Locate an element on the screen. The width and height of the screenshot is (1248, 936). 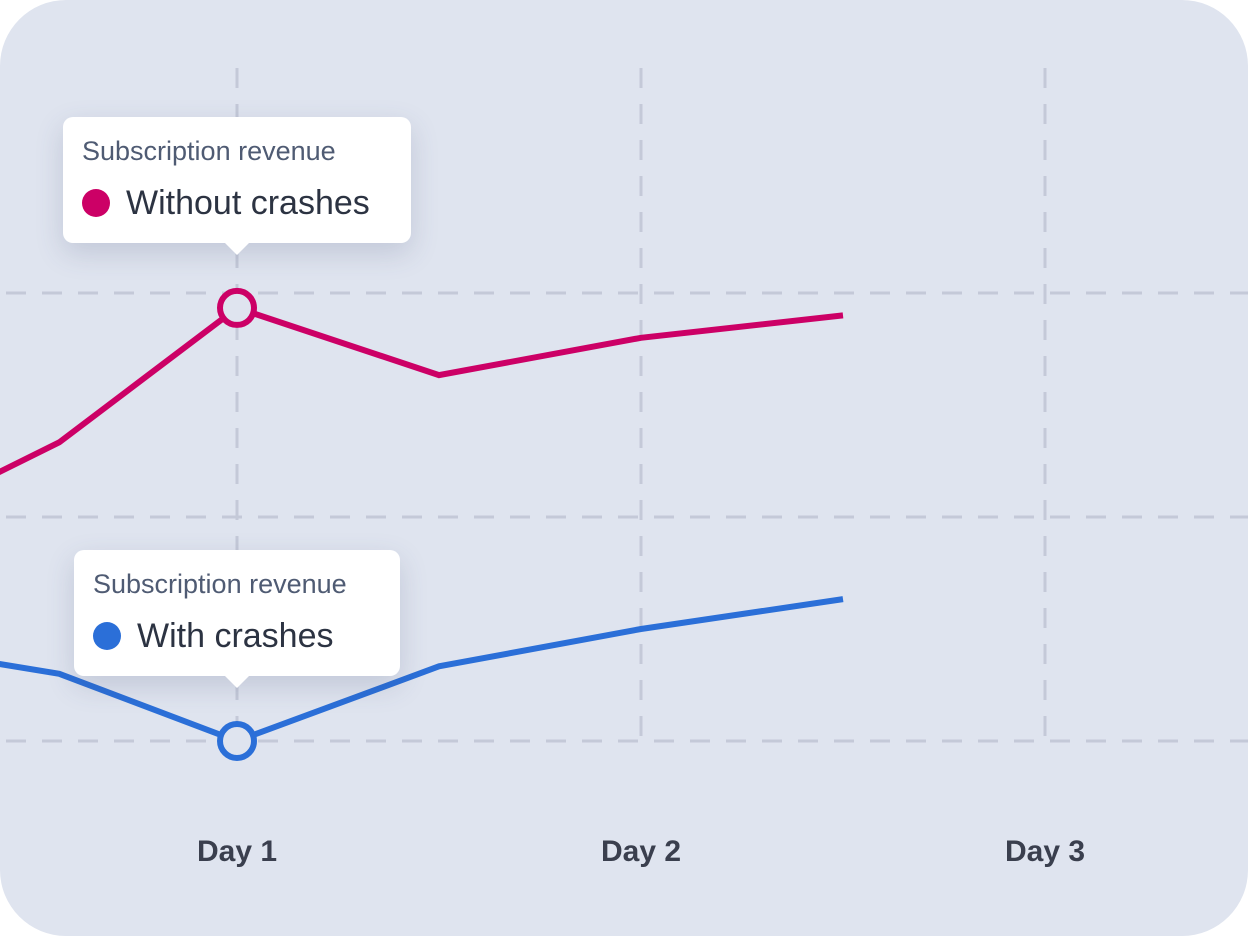
tooltip-row: Without crashes is located at coordinates (235, 203).